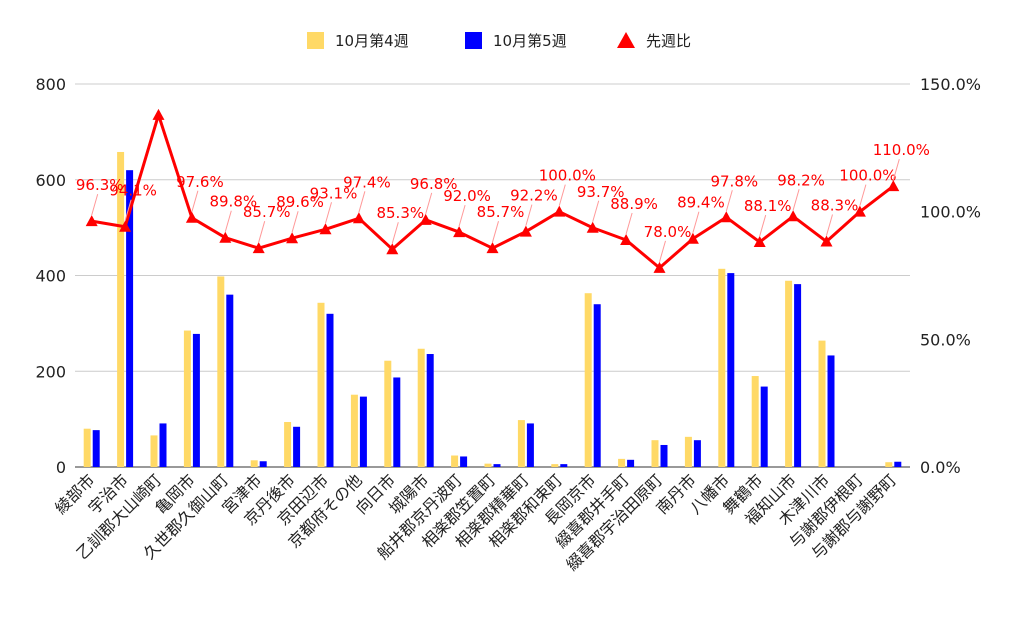  I want to click on data-label: 78.0%, so click(668, 232).